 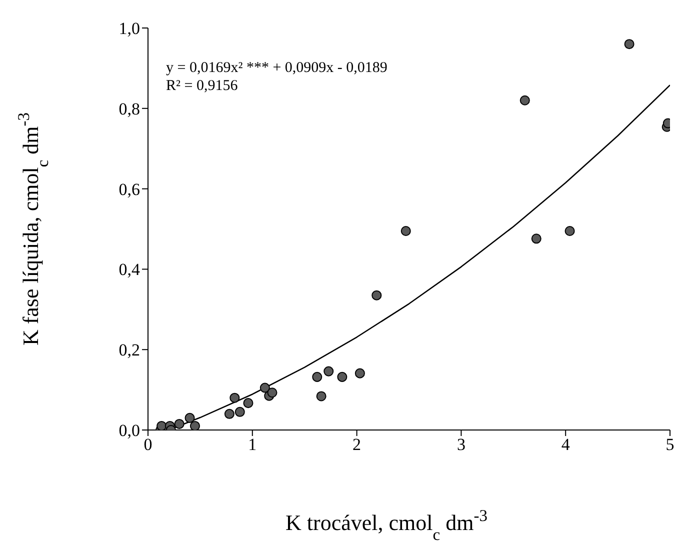 What do you see at coordinates (129, 350) in the screenshot?
I see `y-tick-label: 0,2` at bounding box center [129, 350].